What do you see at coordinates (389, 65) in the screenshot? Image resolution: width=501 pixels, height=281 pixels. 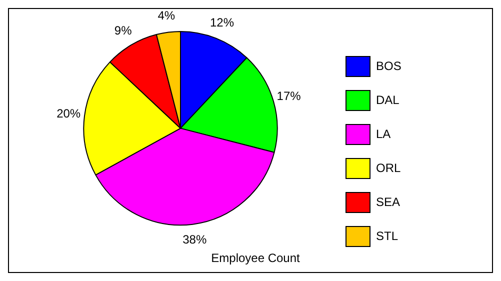 I see `legend-label: BOS` at bounding box center [389, 65].